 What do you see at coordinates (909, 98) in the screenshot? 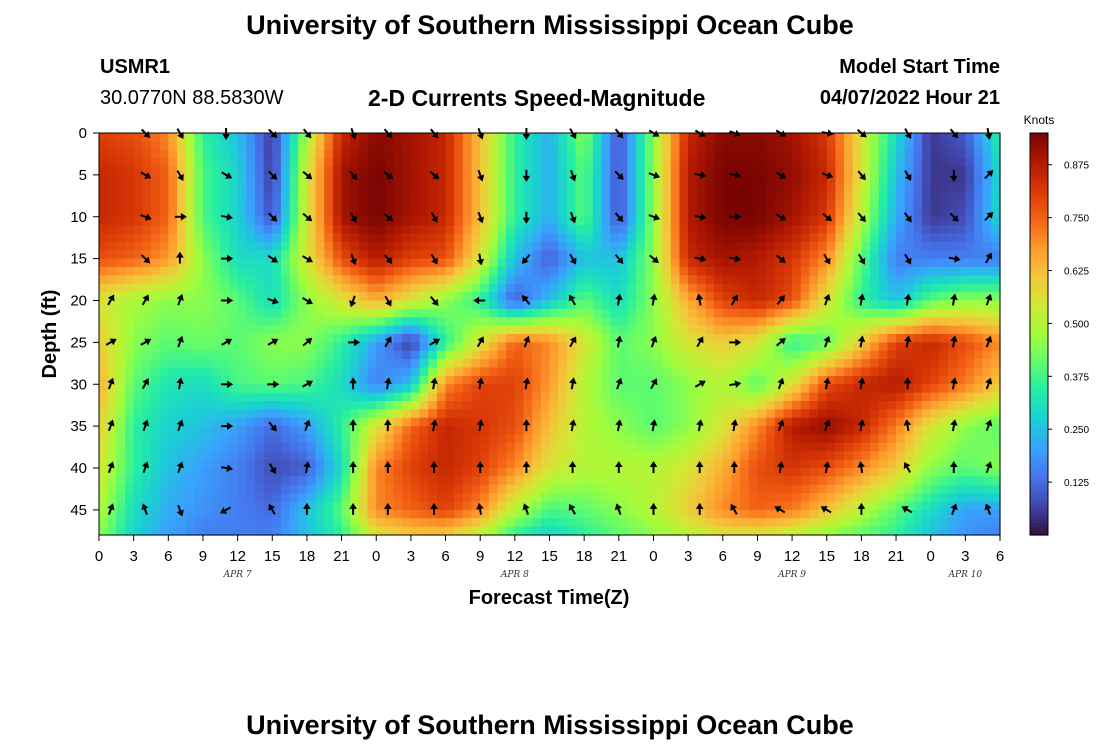
I see `model-start-time: 04/07/2022 Hour 21` at bounding box center [909, 98].